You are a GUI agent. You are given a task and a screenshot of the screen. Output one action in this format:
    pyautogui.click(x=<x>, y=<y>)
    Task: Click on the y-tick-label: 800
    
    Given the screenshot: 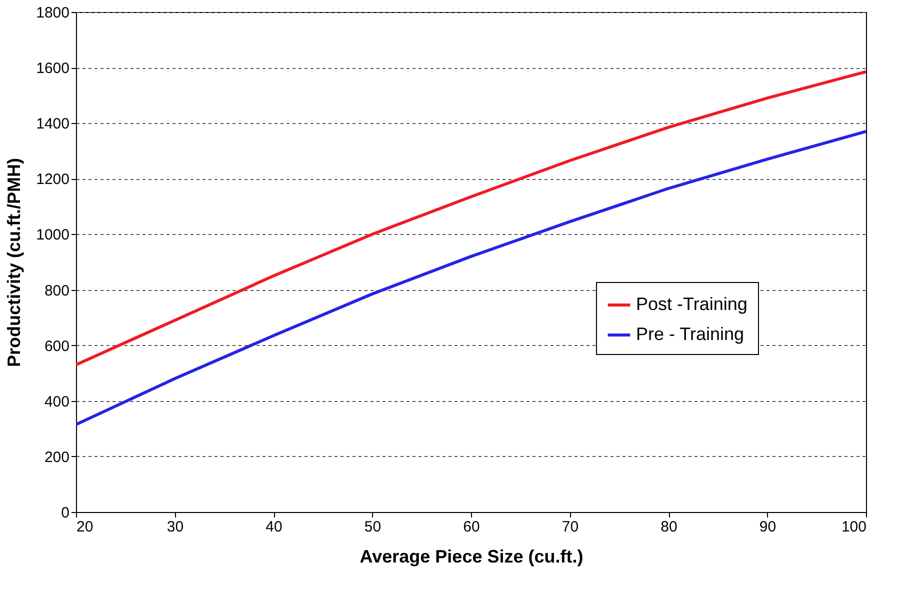 What is the action you would take?
    pyautogui.click(x=57, y=291)
    